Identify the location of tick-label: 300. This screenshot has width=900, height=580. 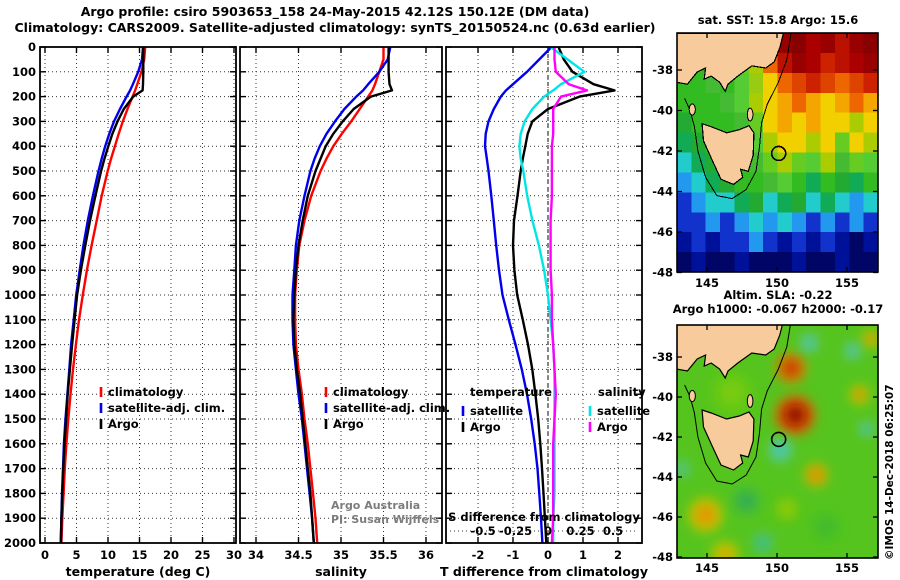
(24, 121).